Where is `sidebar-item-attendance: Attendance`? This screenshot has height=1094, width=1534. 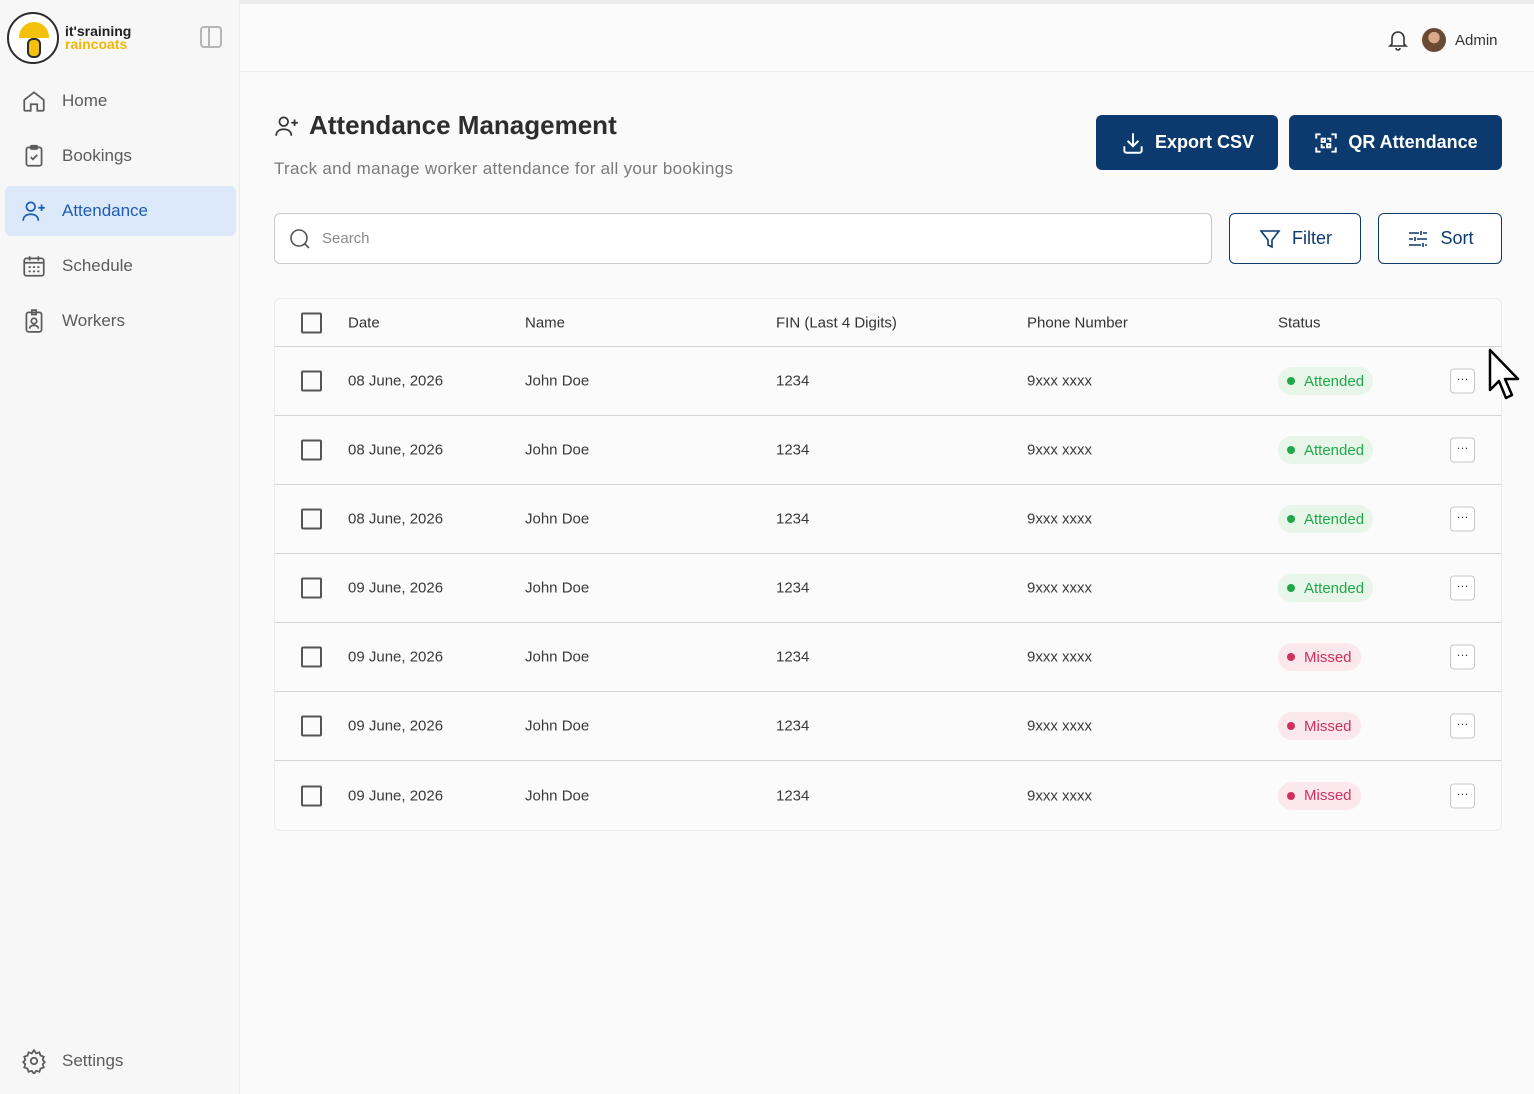
sidebar-item-attendance: Attendance is located at coordinates (120, 211).